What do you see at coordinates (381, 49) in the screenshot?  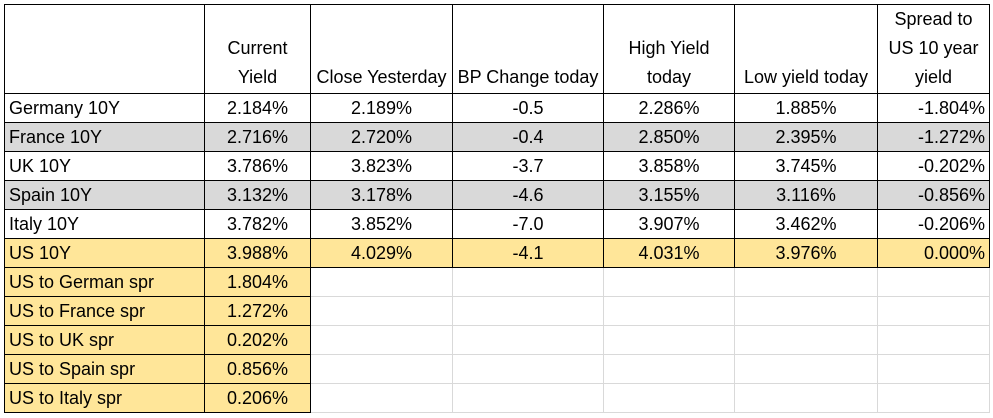 I see `header-close-yesterday: Close Yesterday` at bounding box center [381, 49].